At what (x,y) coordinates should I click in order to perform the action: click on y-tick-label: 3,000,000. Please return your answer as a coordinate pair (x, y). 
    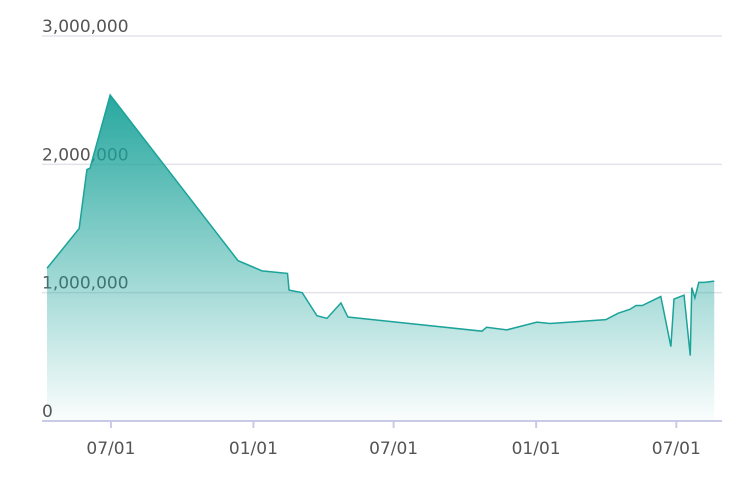
    Looking at the image, I should click on (85, 27).